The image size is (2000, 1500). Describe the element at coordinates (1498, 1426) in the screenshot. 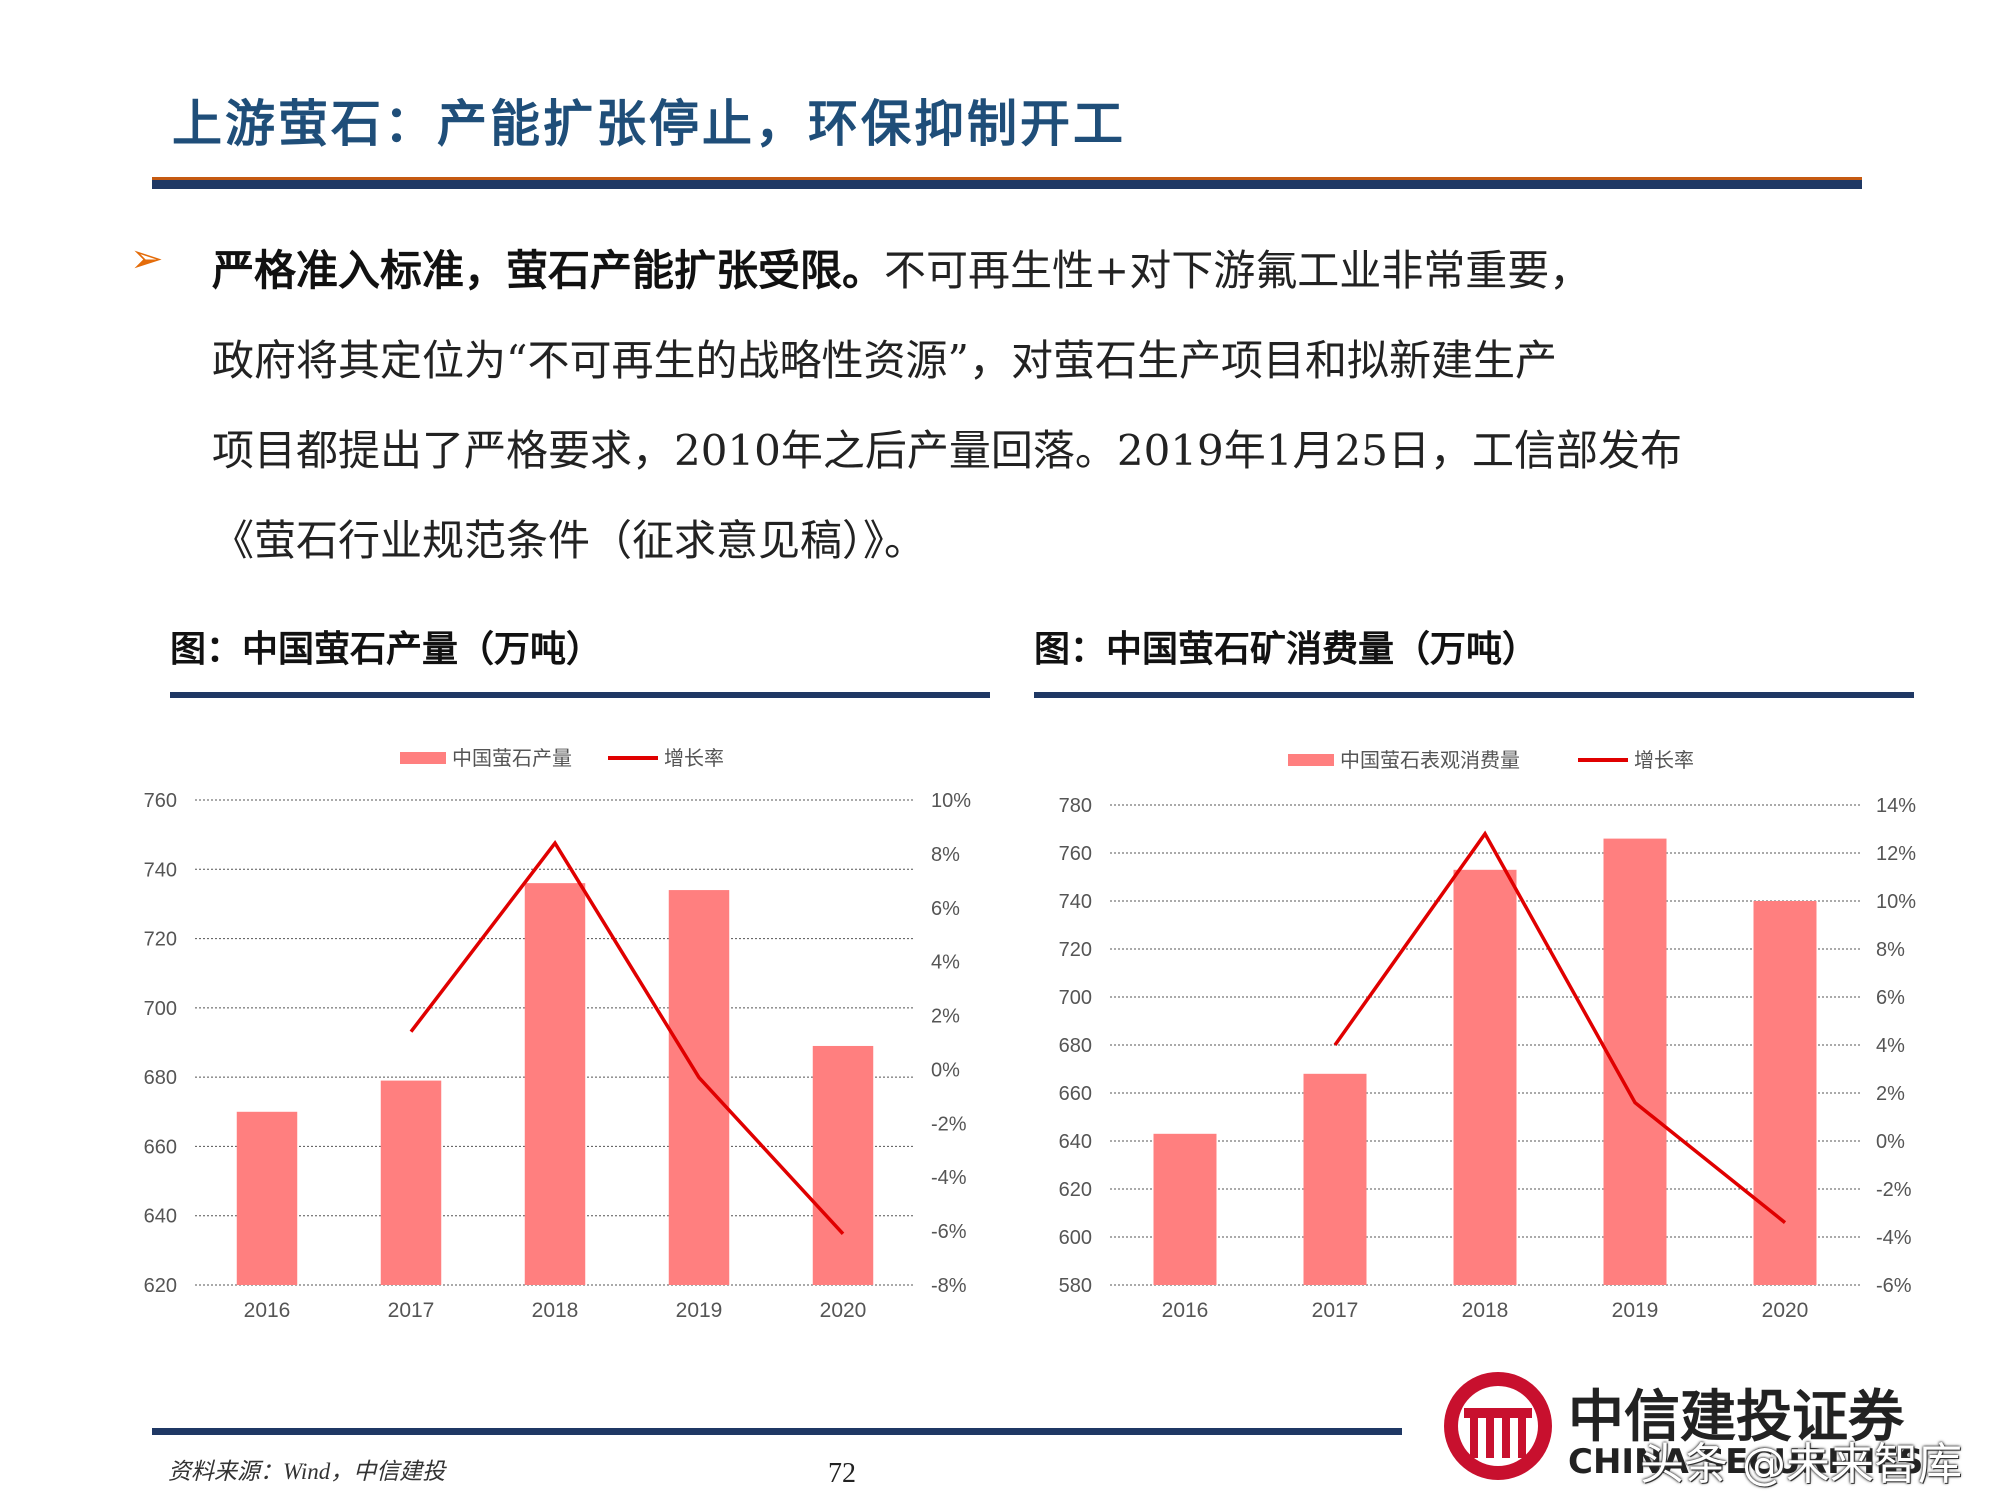

I see `company-logo-icon` at that location.